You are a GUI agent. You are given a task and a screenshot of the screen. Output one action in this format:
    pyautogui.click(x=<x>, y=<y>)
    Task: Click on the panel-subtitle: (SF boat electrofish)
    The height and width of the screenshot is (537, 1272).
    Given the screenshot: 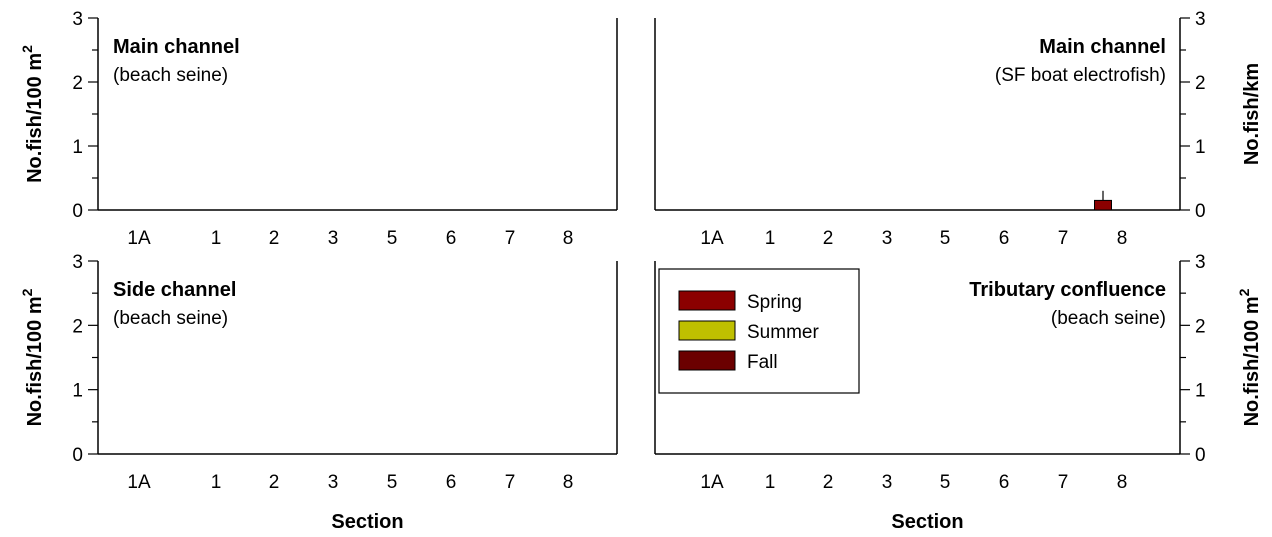 What is the action you would take?
    pyautogui.click(x=1080, y=75)
    